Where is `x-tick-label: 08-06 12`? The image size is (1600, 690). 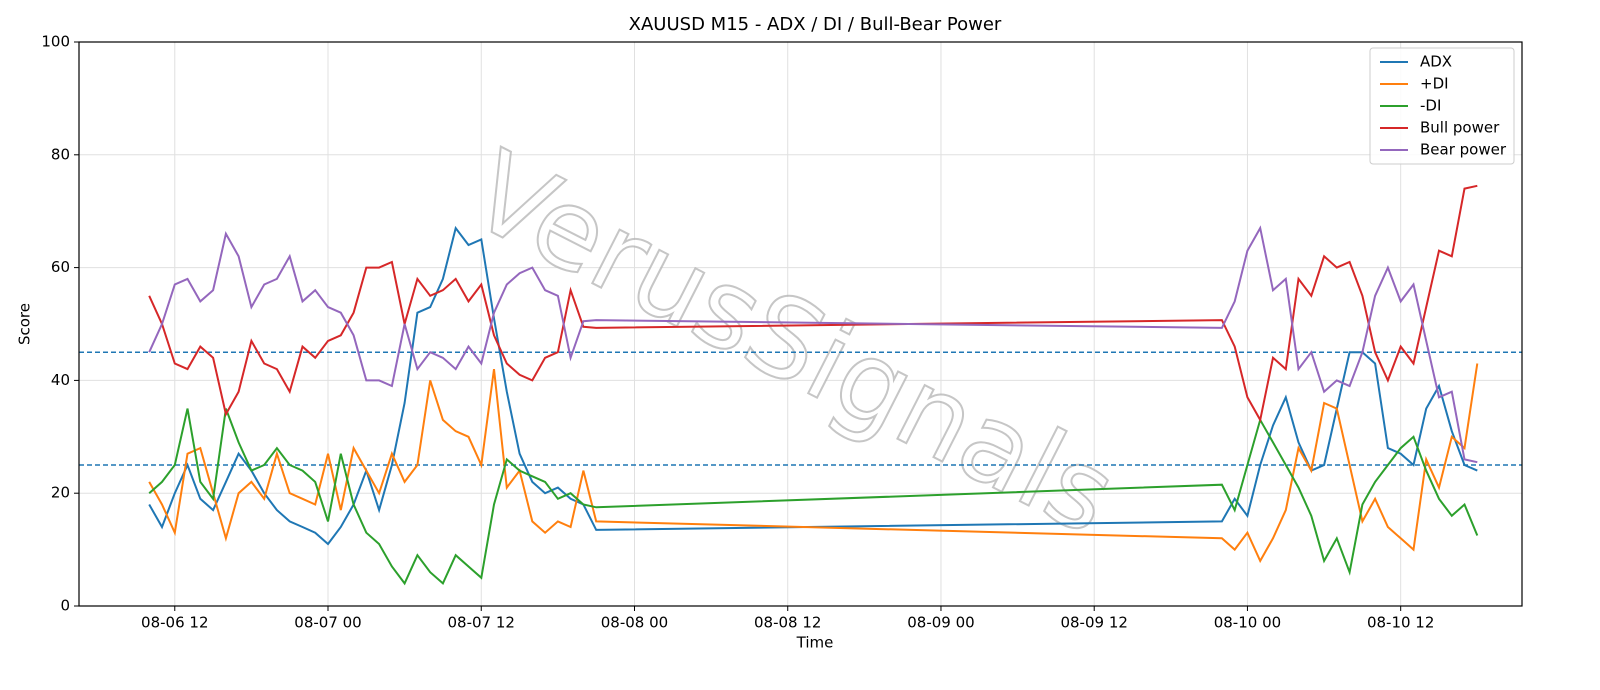
x-tick-label: 08-06 12 is located at coordinates (174, 623).